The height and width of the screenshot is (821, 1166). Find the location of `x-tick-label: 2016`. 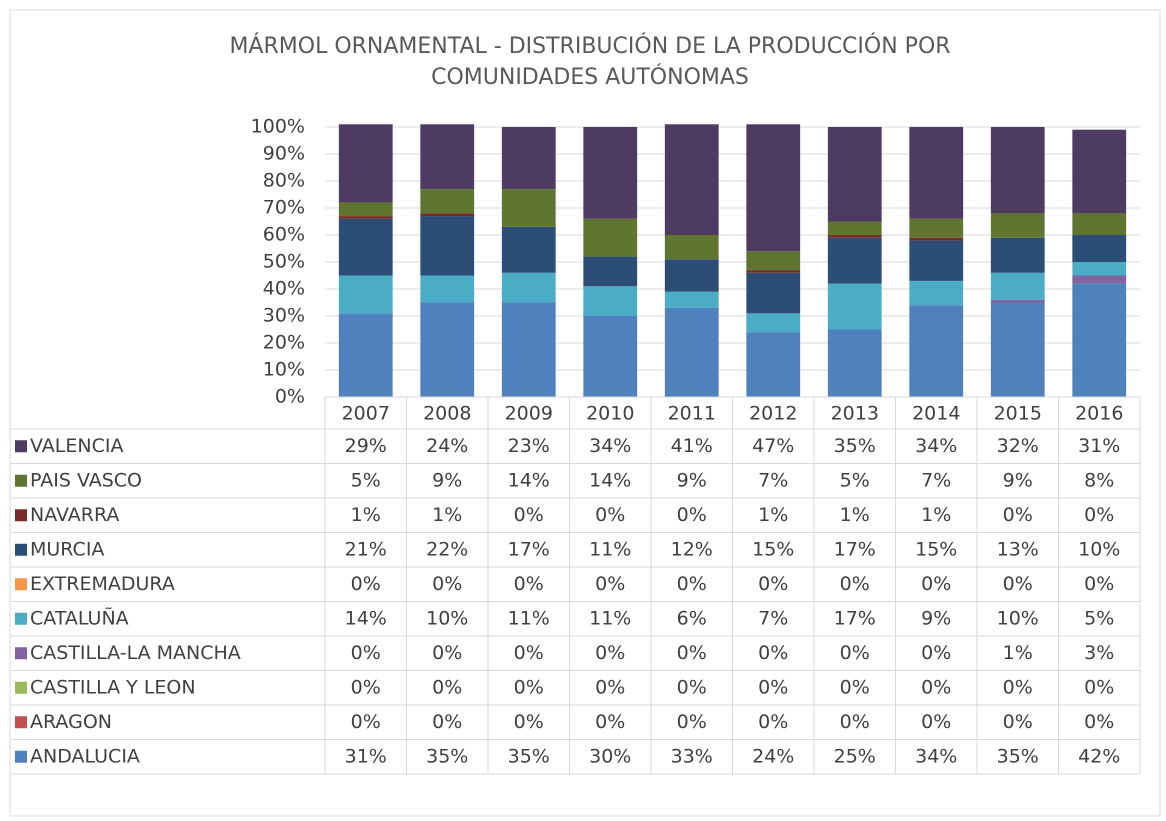

x-tick-label: 2016 is located at coordinates (1099, 414).